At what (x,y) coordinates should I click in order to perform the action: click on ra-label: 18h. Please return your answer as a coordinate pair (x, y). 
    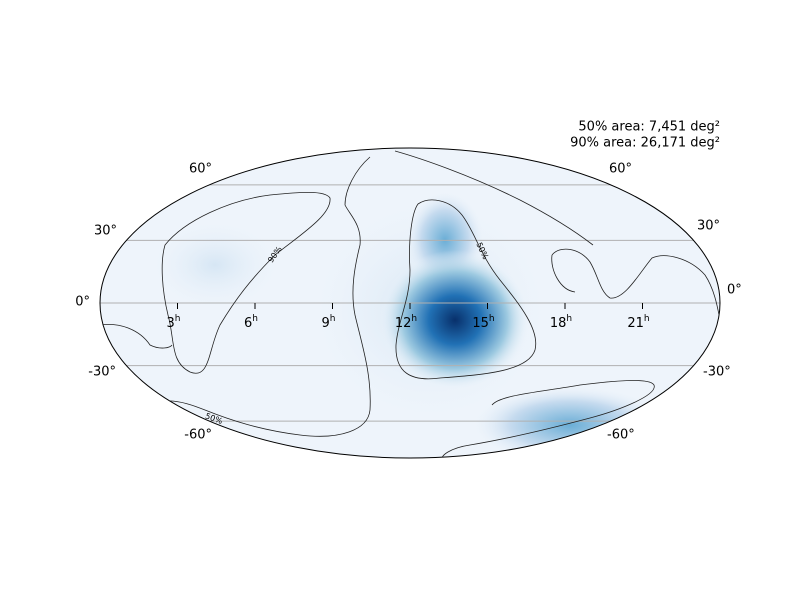
    Looking at the image, I should click on (561, 322).